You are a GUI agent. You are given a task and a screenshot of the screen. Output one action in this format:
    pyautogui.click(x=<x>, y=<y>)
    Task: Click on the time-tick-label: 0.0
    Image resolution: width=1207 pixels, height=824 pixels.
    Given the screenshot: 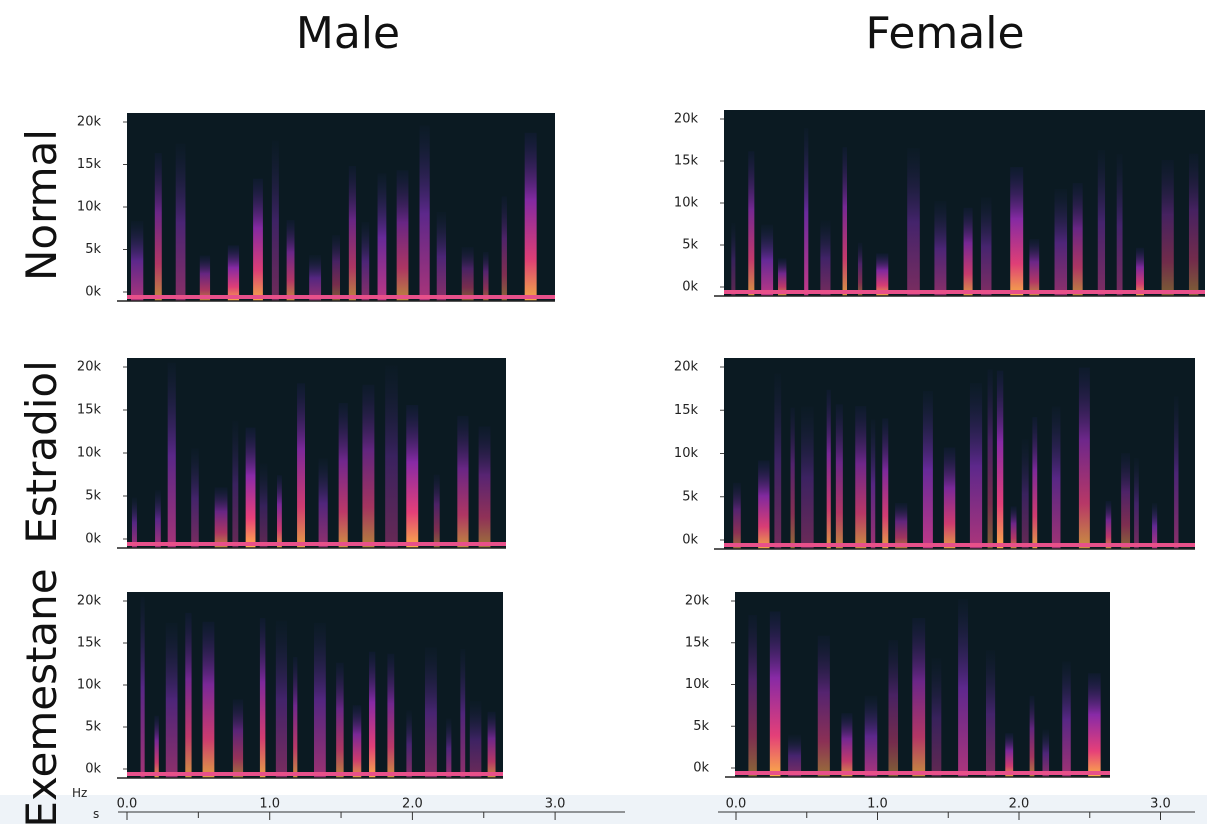 What is the action you would take?
    pyautogui.click(x=127, y=804)
    